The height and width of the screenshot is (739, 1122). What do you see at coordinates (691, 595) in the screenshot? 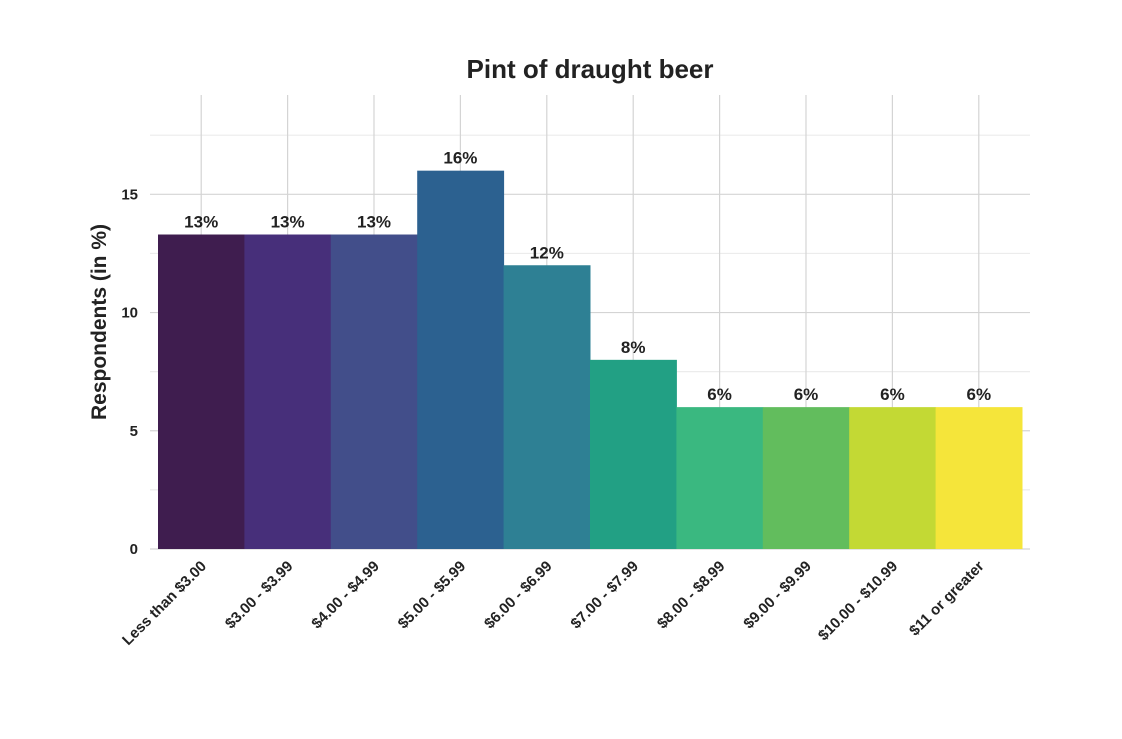
I see `x-tick-label: $8.00 - $8.99` at bounding box center [691, 595].